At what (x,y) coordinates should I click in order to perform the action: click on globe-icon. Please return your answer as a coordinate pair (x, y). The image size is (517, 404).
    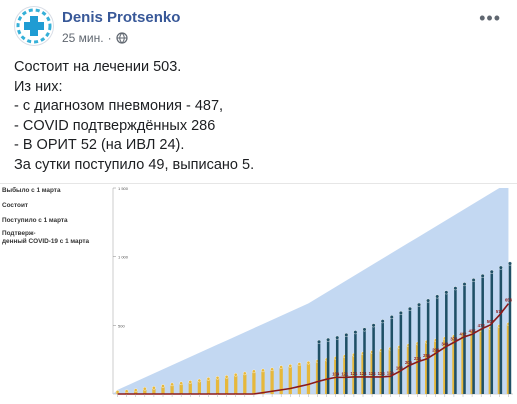
    Looking at the image, I should click on (122, 38).